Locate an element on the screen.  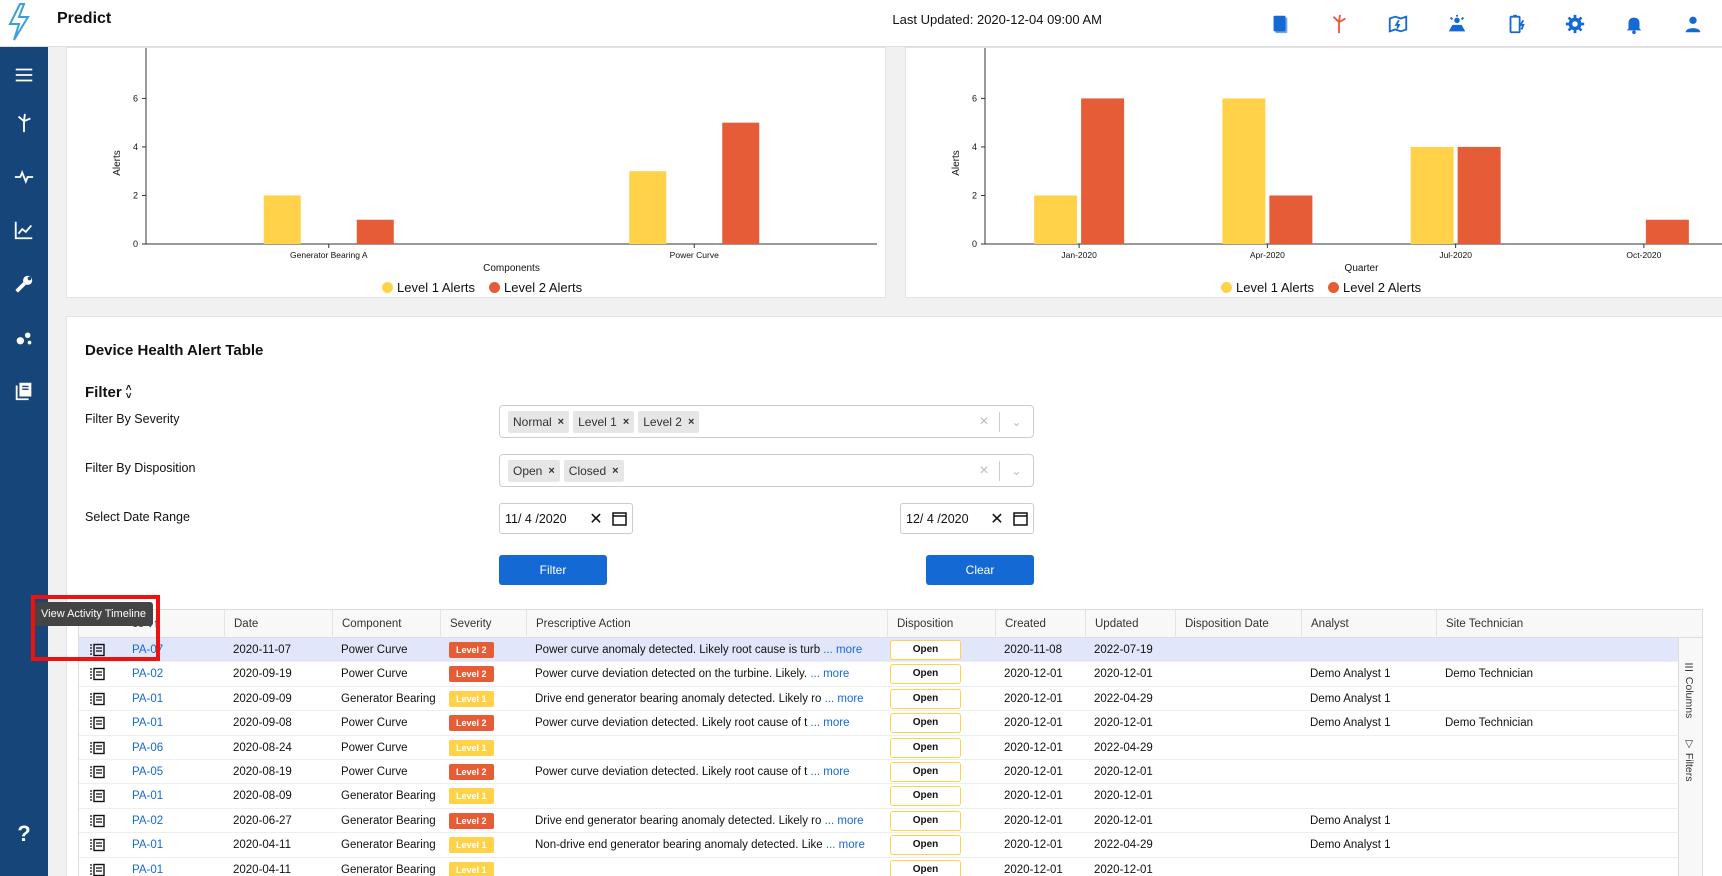
network-icon is located at coordinates (24, 338).